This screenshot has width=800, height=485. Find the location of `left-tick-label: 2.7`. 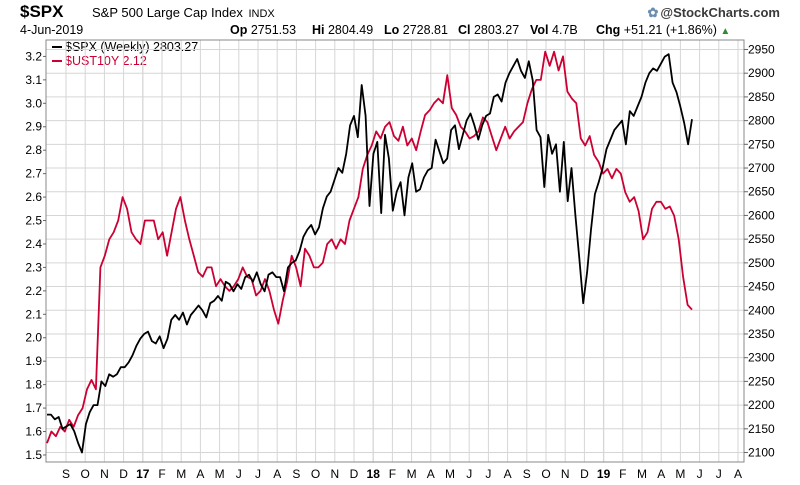

left-tick-label: 2.7 is located at coordinates (33, 174).